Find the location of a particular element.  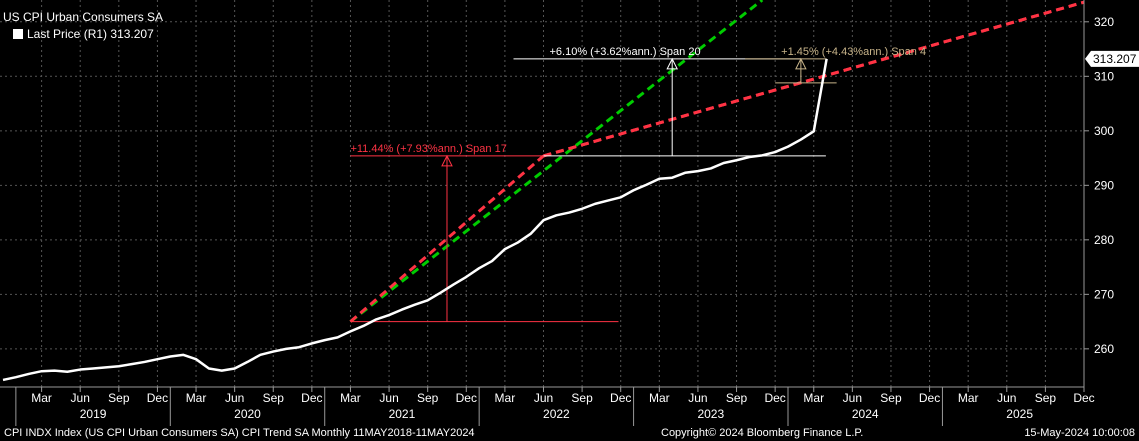

y-tick-label: 270 is located at coordinates (1104, 294).